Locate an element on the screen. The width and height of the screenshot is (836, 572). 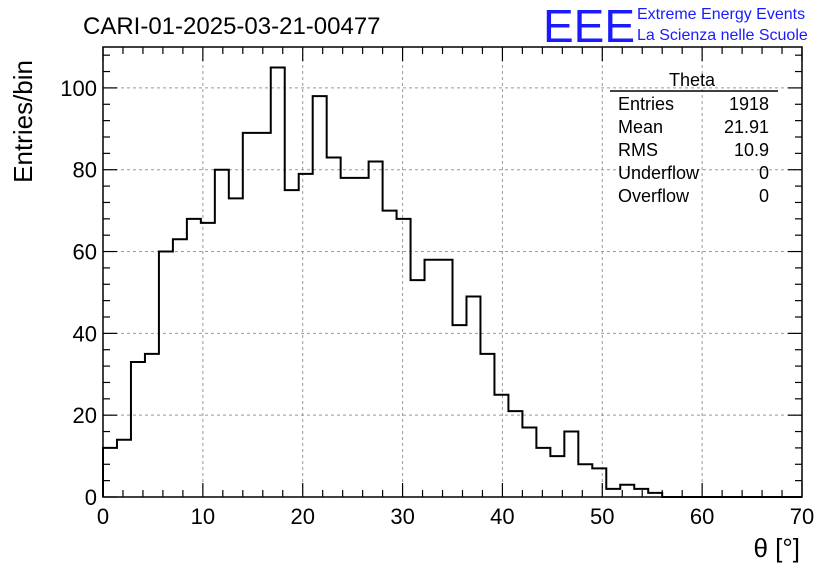
y-tick-label: 80 is located at coordinates (85, 170).